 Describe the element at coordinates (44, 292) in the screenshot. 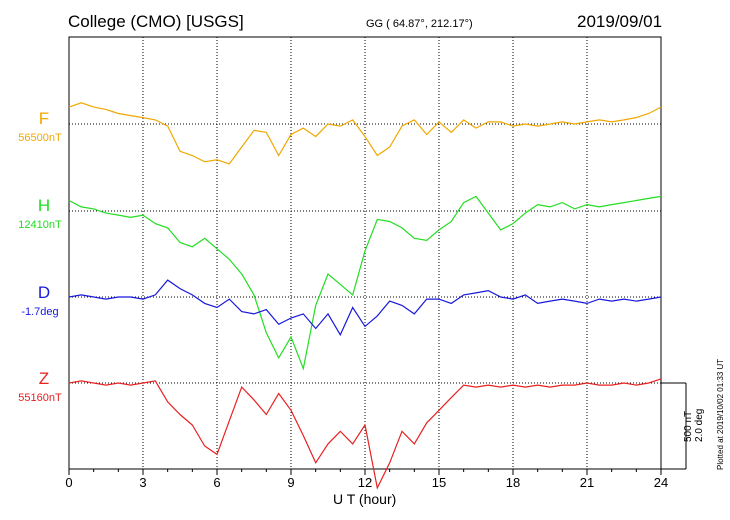

I see `series-name-d: D` at that location.